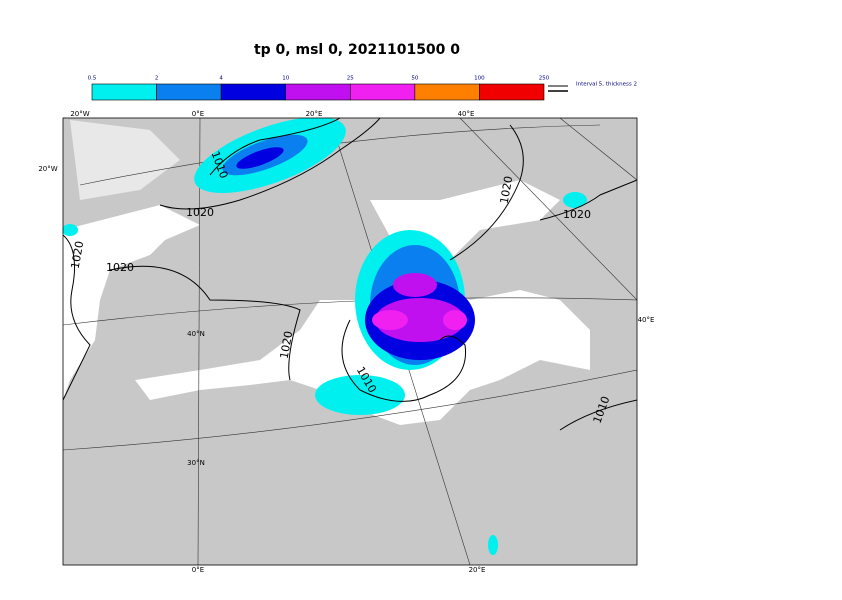 The height and width of the screenshot is (600, 842). What do you see at coordinates (357, 50) in the screenshot?
I see `title: tp 0, msl 0, 2021101500 0` at bounding box center [357, 50].